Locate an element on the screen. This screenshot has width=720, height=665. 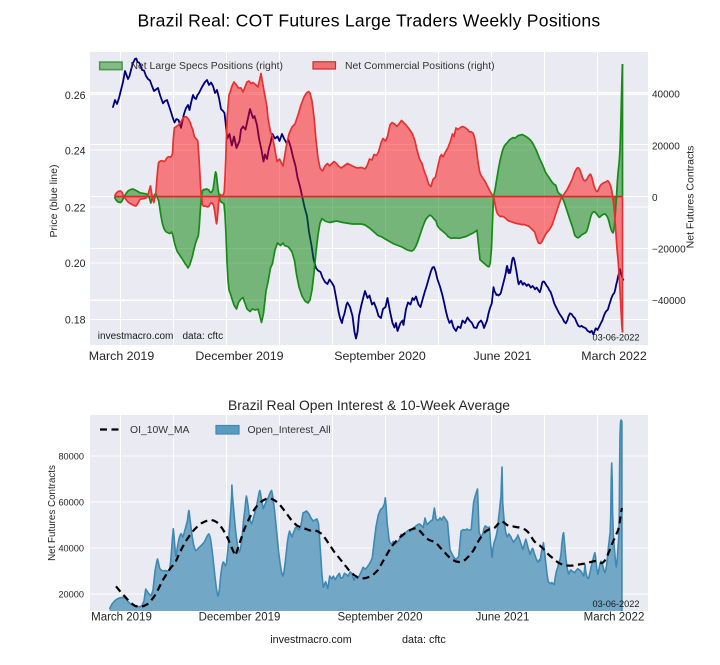
svg-text:Net Commercial Positions (righ: Net Commercial Positions (right) is located at coordinates (420, 66).